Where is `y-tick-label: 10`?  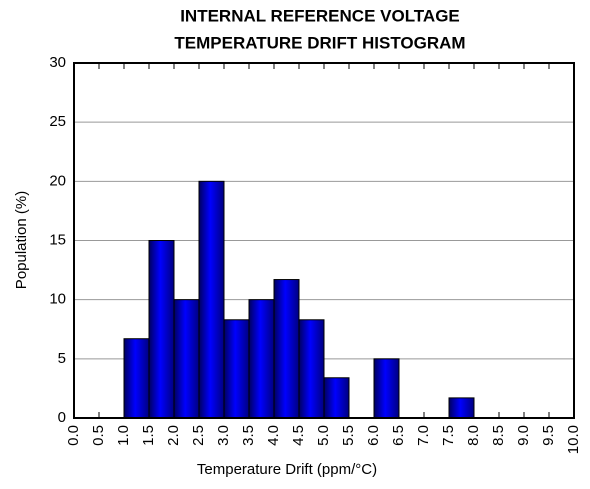
y-tick-label: 10 is located at coordinates (57, 299).